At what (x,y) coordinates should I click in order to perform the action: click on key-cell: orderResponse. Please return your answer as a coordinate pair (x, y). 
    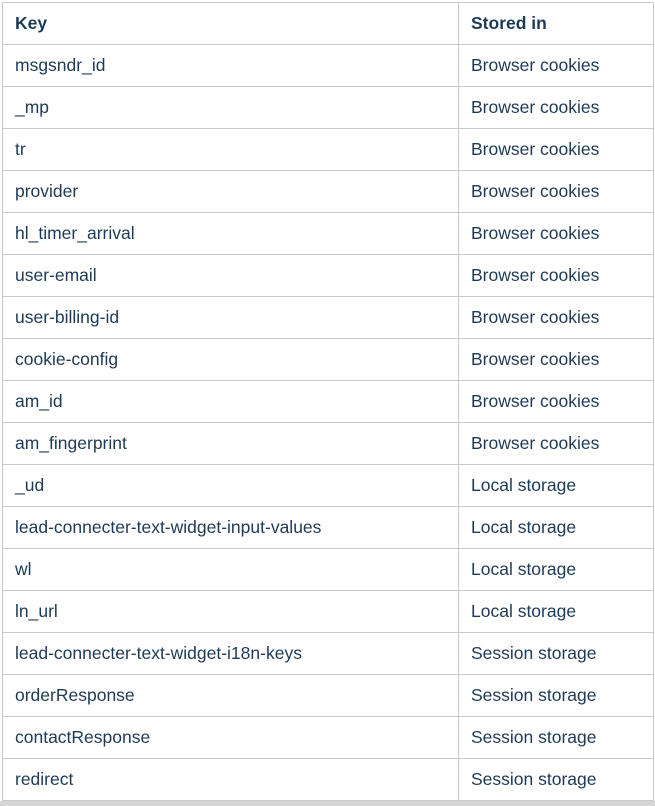
    Looking at the image, I should click on (230, 695).